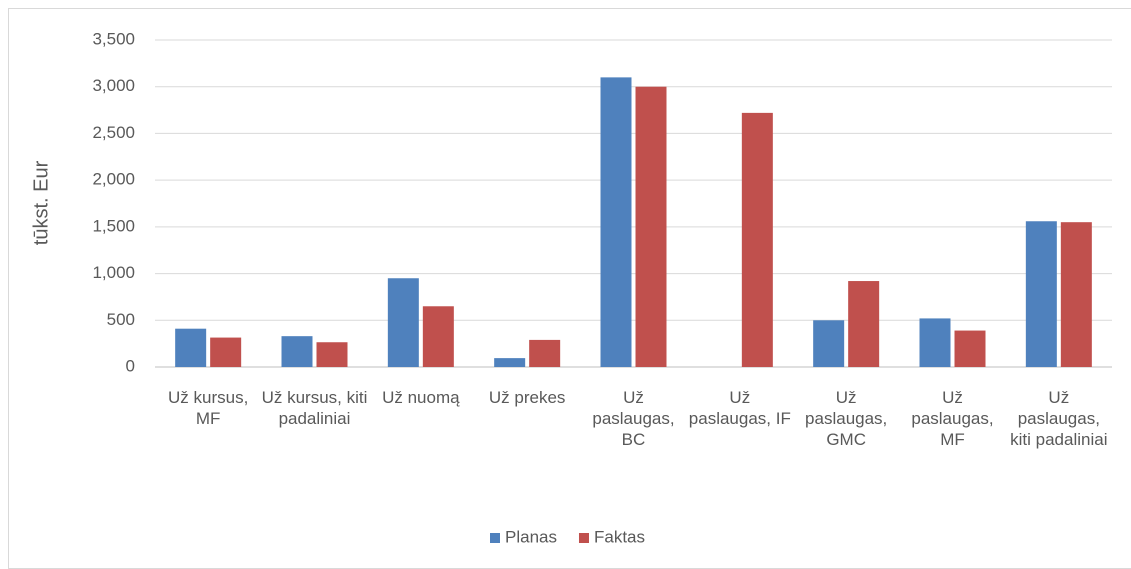 The width and height of the screenshot is (1131, 569). What do you see at coordinates (113, 225) in the screenshot?
I see `y-tick-label: 1,500` at bounding box center [113, 225].